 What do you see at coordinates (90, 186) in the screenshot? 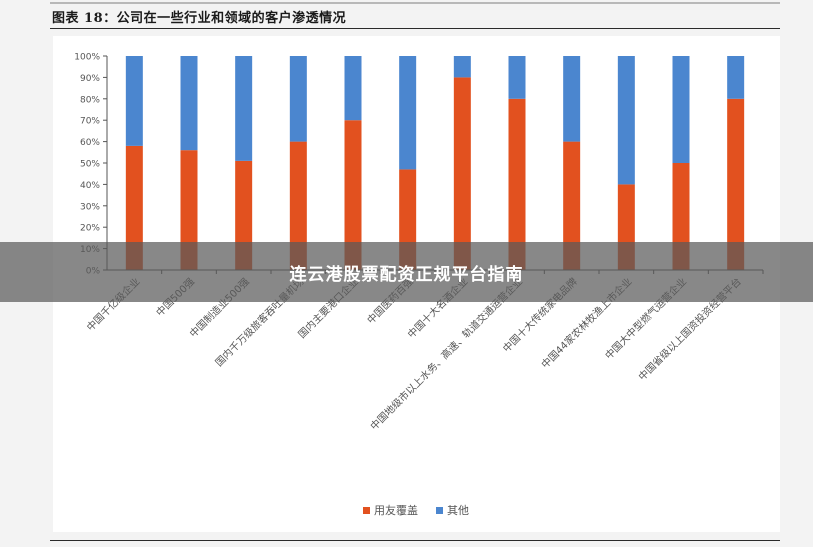
I see `y-tick-label: 40%` at bounding box center [90, 186].